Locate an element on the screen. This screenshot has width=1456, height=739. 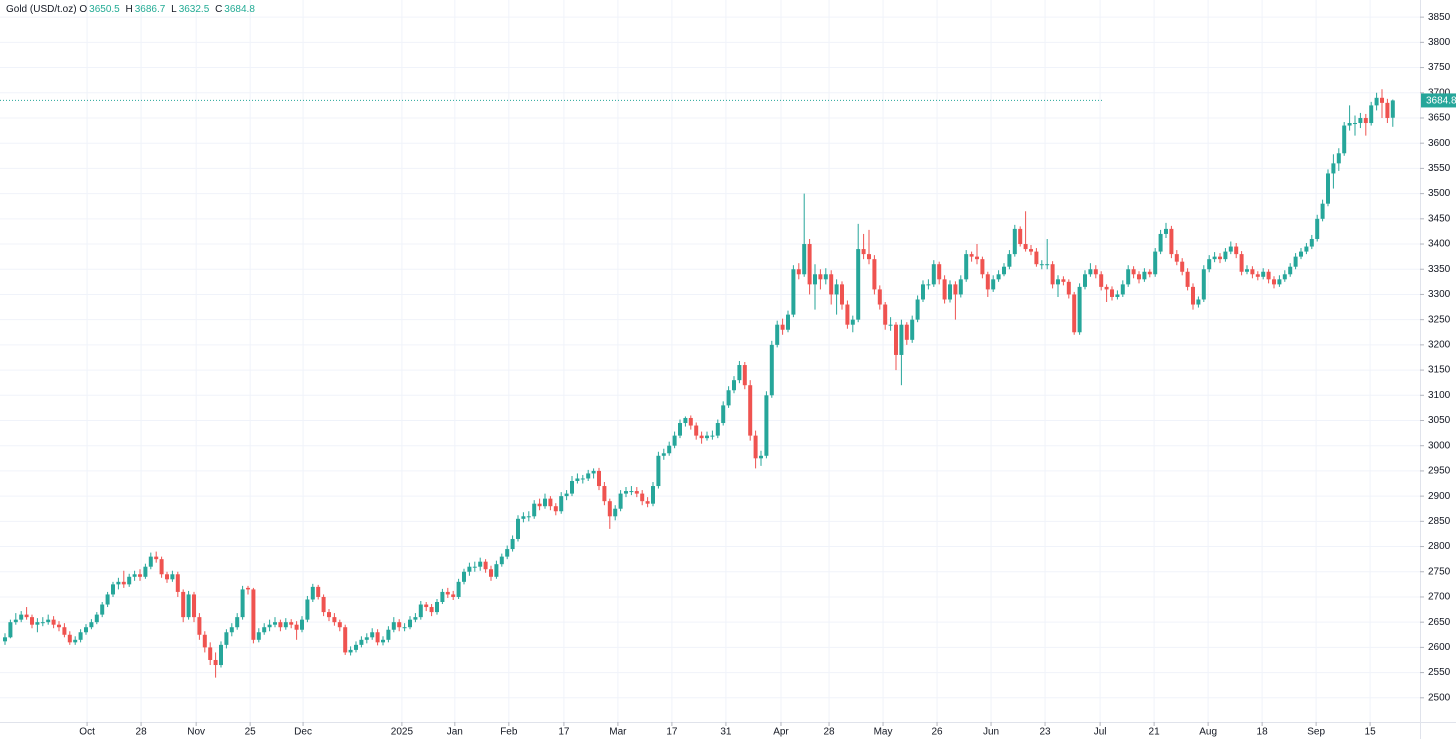
y-tick-label: 2950 is located at coordinates (1439, 471).